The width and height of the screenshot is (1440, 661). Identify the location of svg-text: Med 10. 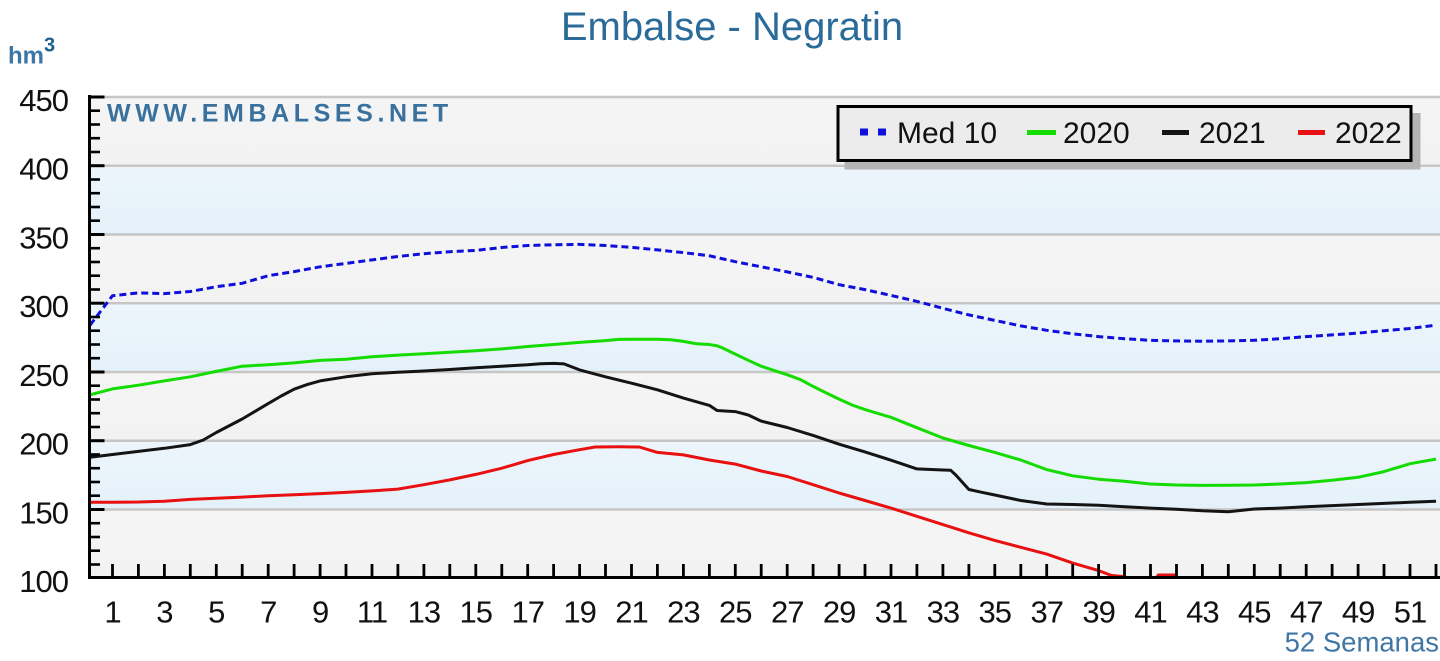
(947, 133).